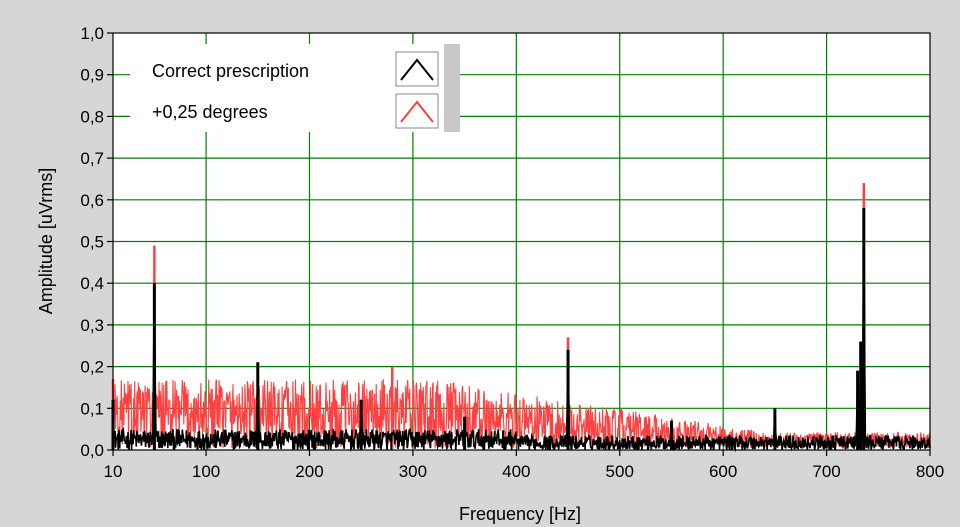 The width and height of the screenshot is (960, 527). What do you see at coordinates (92, 33) in the screenshot?
I see `y-tick-label: 1,0` at bounding box center [92, 33].